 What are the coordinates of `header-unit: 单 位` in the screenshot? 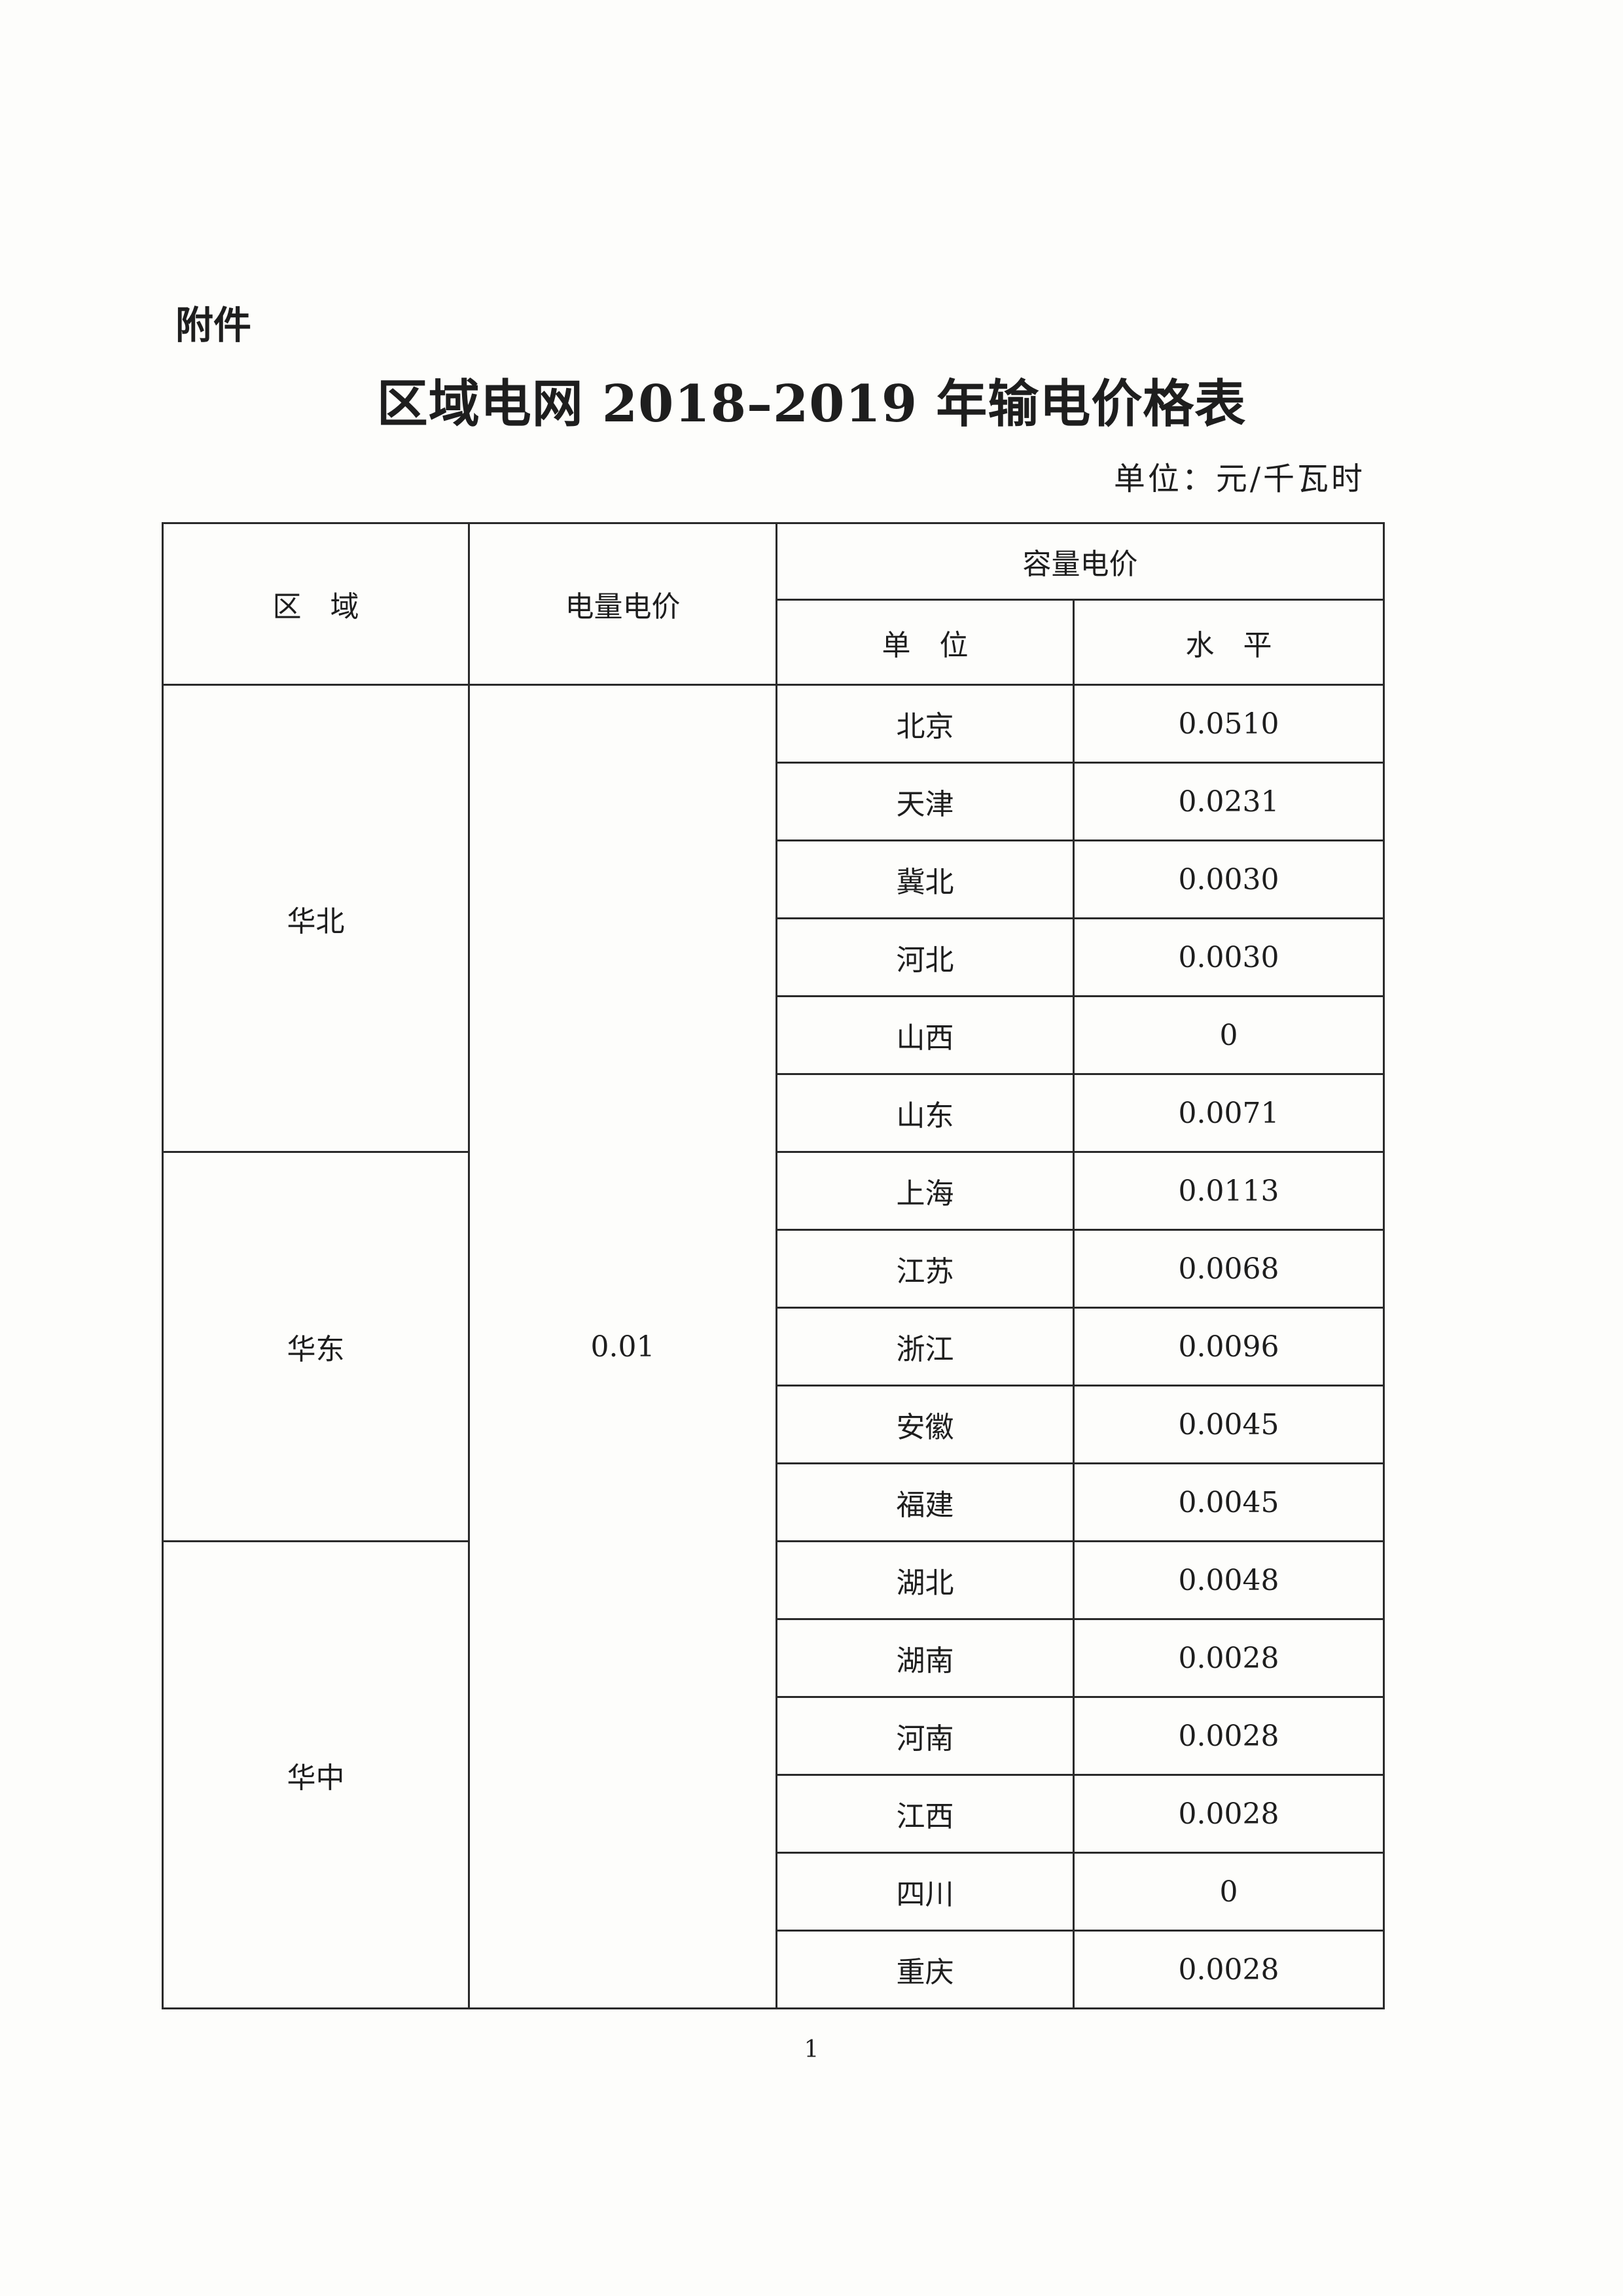 It's located at (925, 642).